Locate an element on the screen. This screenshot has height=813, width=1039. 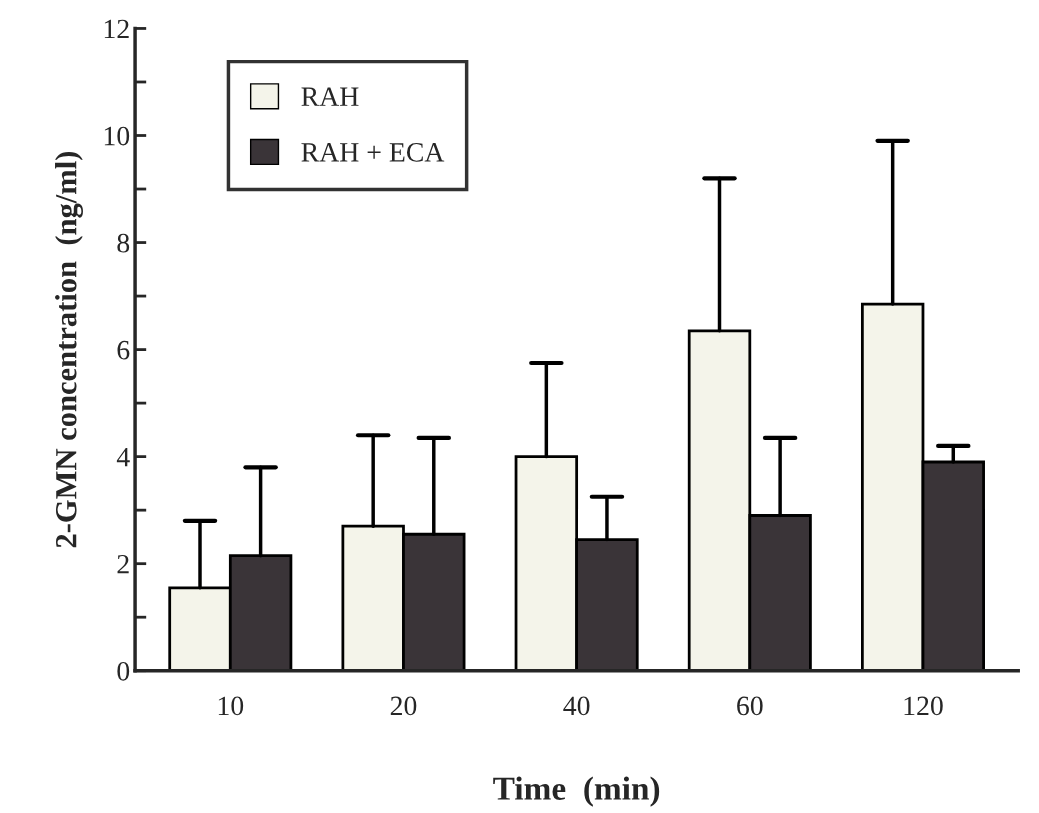
y-tick-label: 10 is located at coordinates (117, 136).